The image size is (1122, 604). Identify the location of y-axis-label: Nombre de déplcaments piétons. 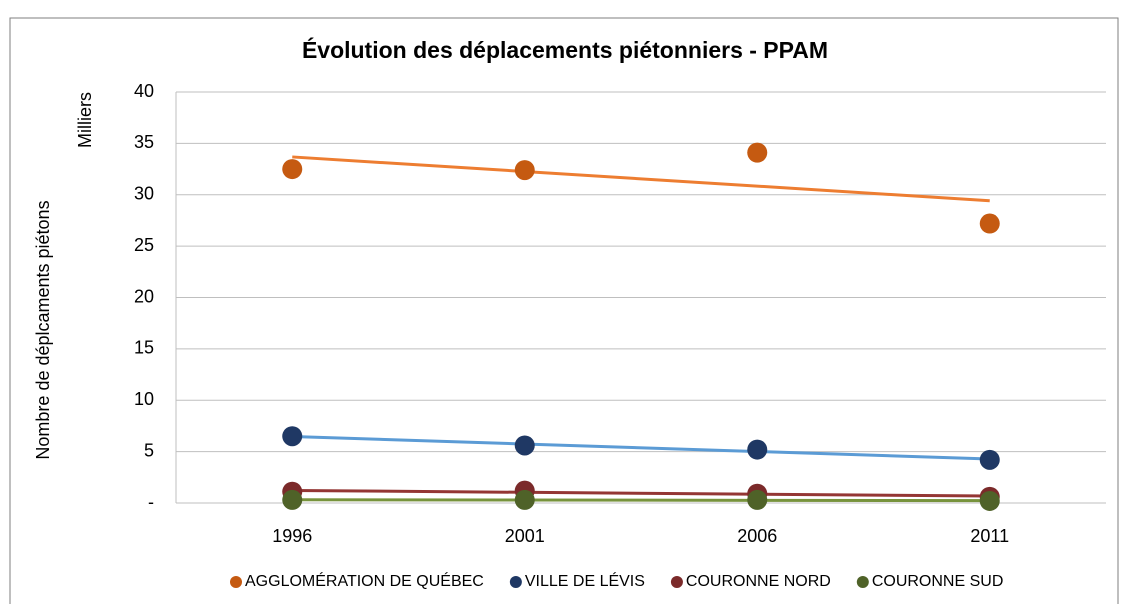
(43, 329).